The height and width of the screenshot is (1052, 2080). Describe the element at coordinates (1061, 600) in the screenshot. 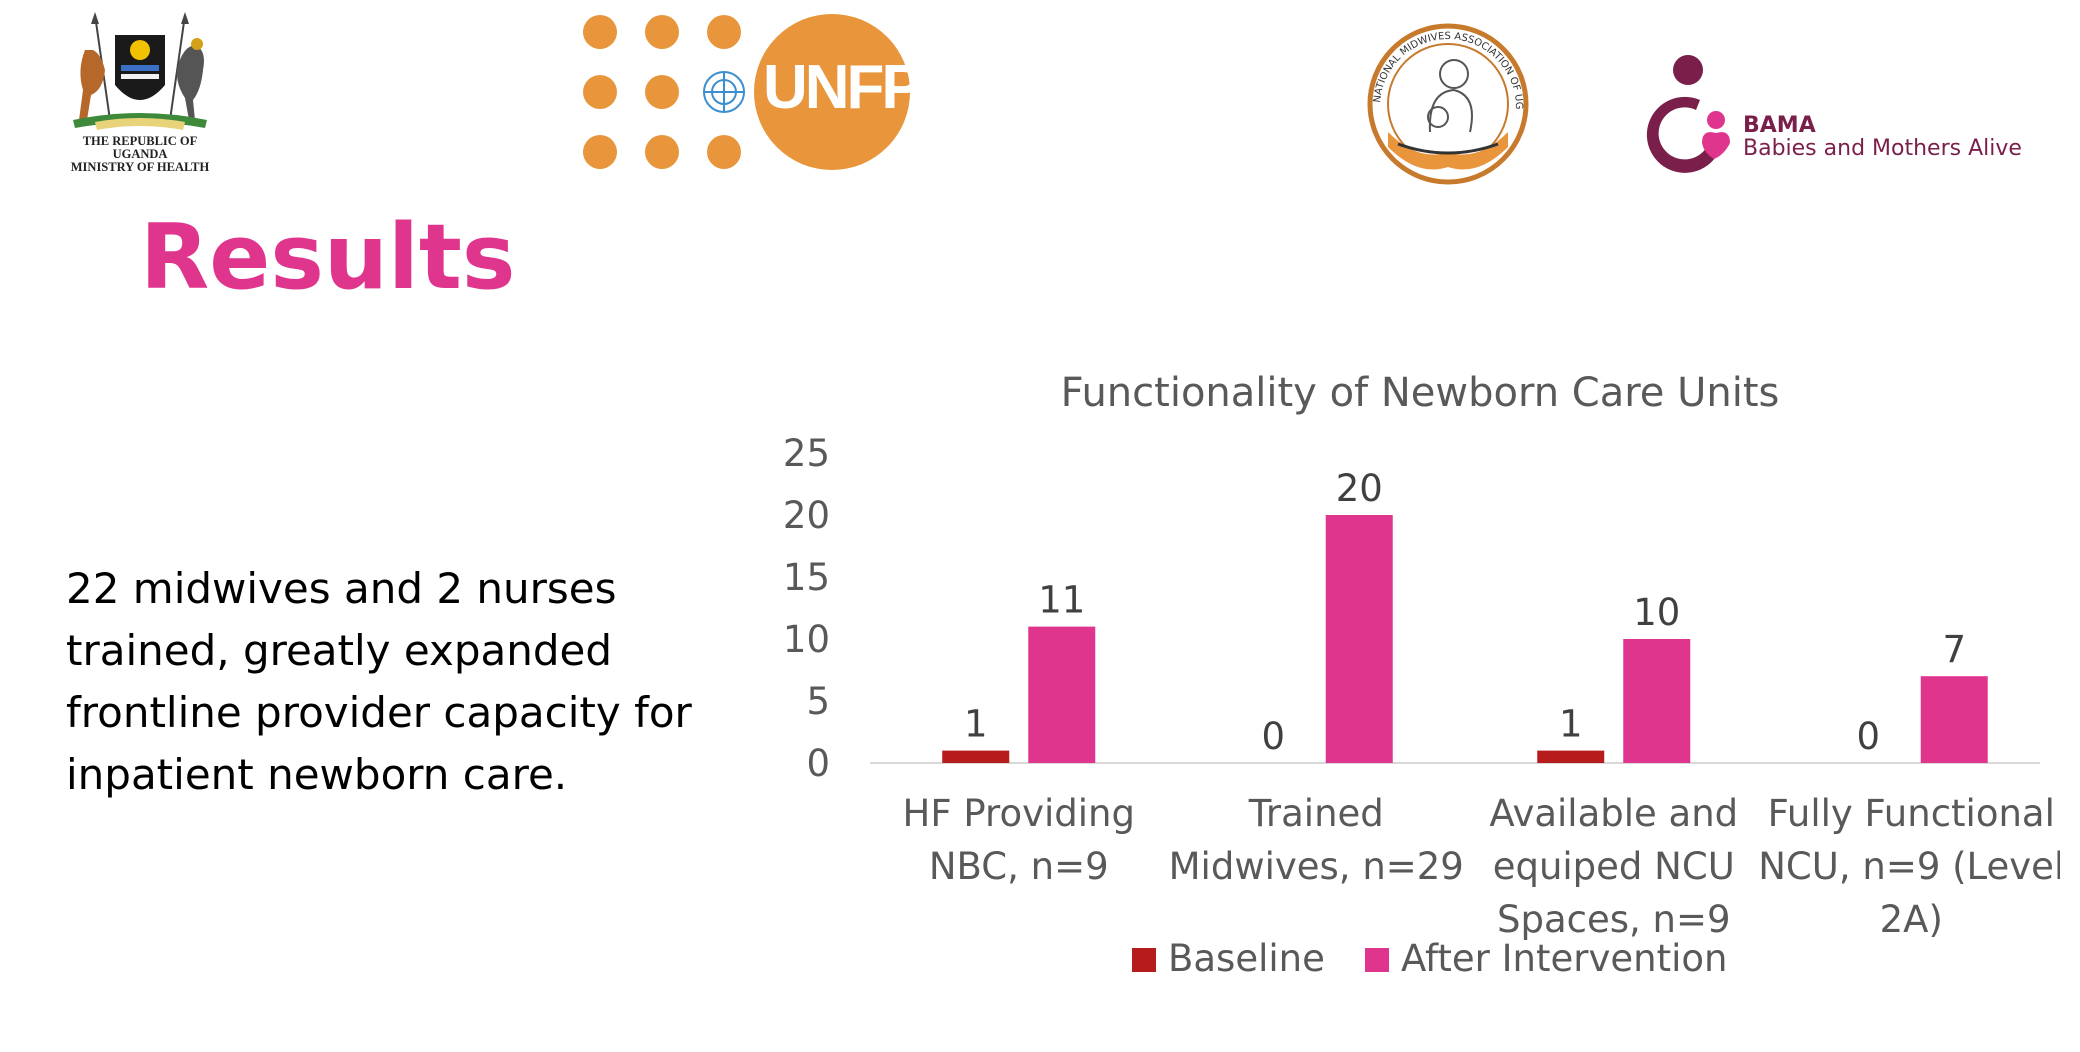

I see `data-label: 11` at that location.